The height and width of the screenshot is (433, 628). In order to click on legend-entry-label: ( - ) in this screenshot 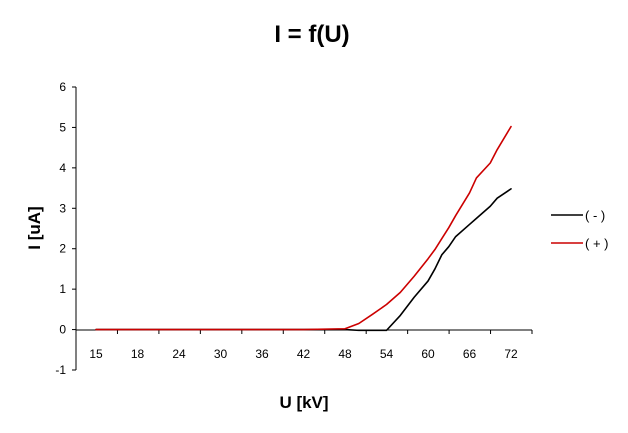, I will do `click(595, 215)`.